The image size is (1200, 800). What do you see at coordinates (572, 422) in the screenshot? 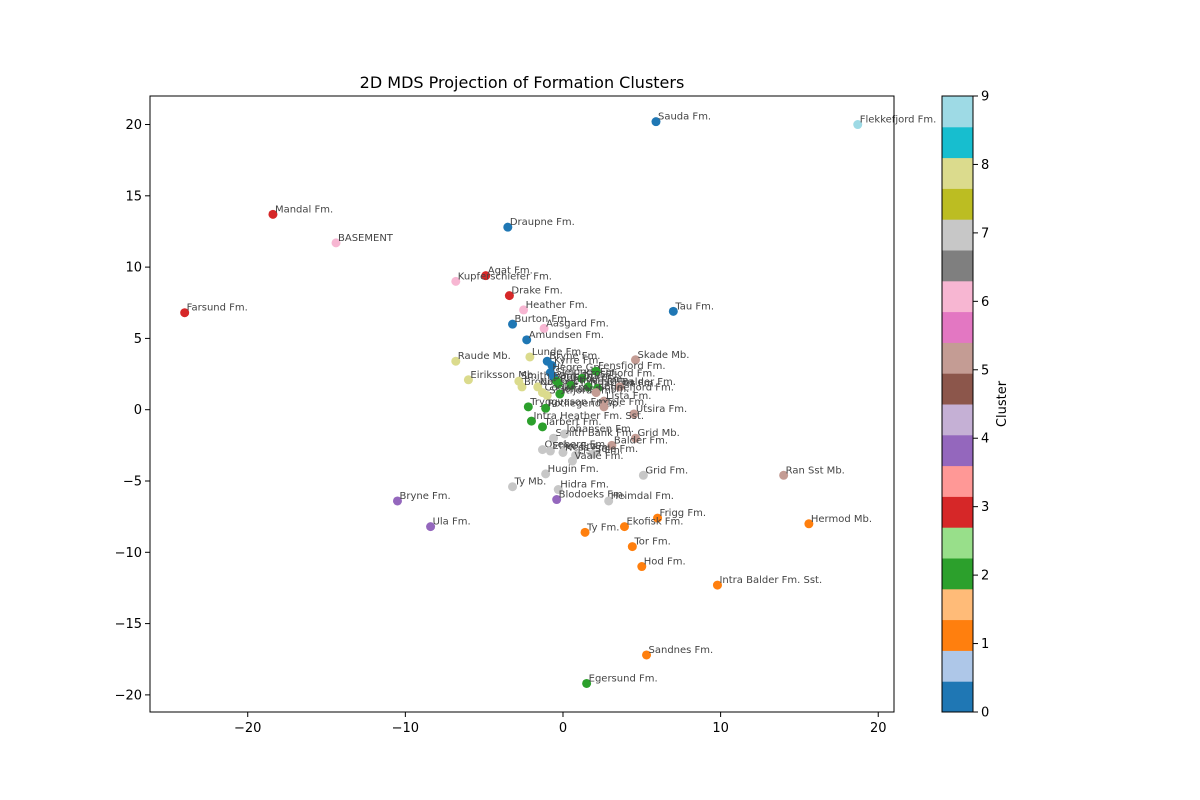
I see `point-label: Tarbert Fm.` at bounding box center [572, 422].